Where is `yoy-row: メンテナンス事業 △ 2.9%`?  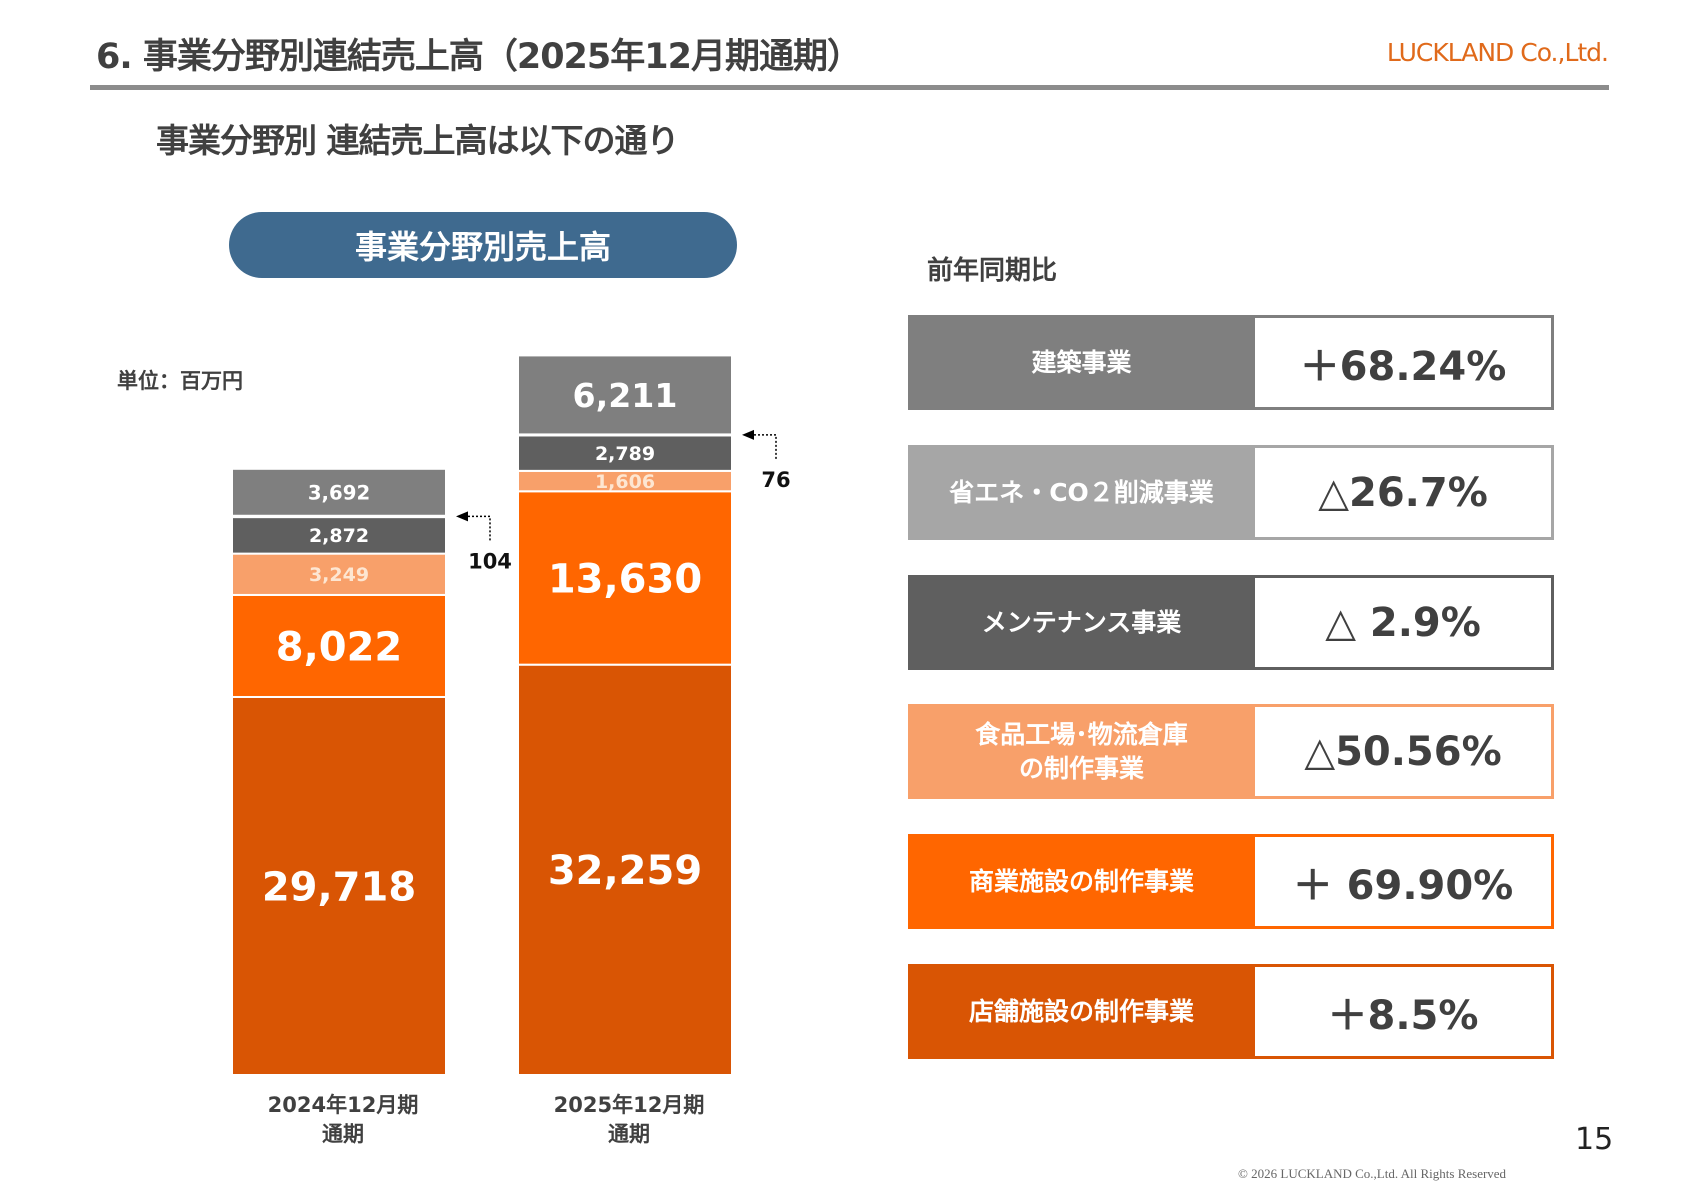 yoy-row: メンテナンス事業 △ 2.9% is located at coordinates (1231, 622).